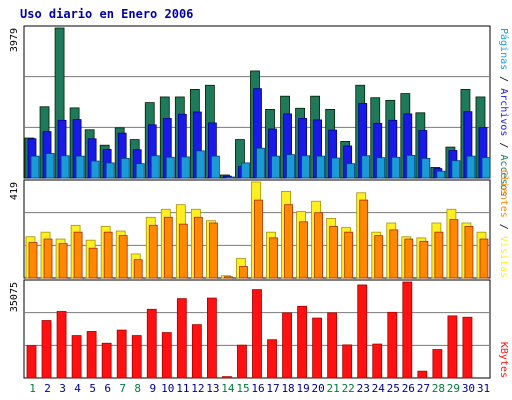  What do you see at coordinates (182, 388) in the screenshot?
I see `x-tick-label: 11` at bounding box center [182, 388].